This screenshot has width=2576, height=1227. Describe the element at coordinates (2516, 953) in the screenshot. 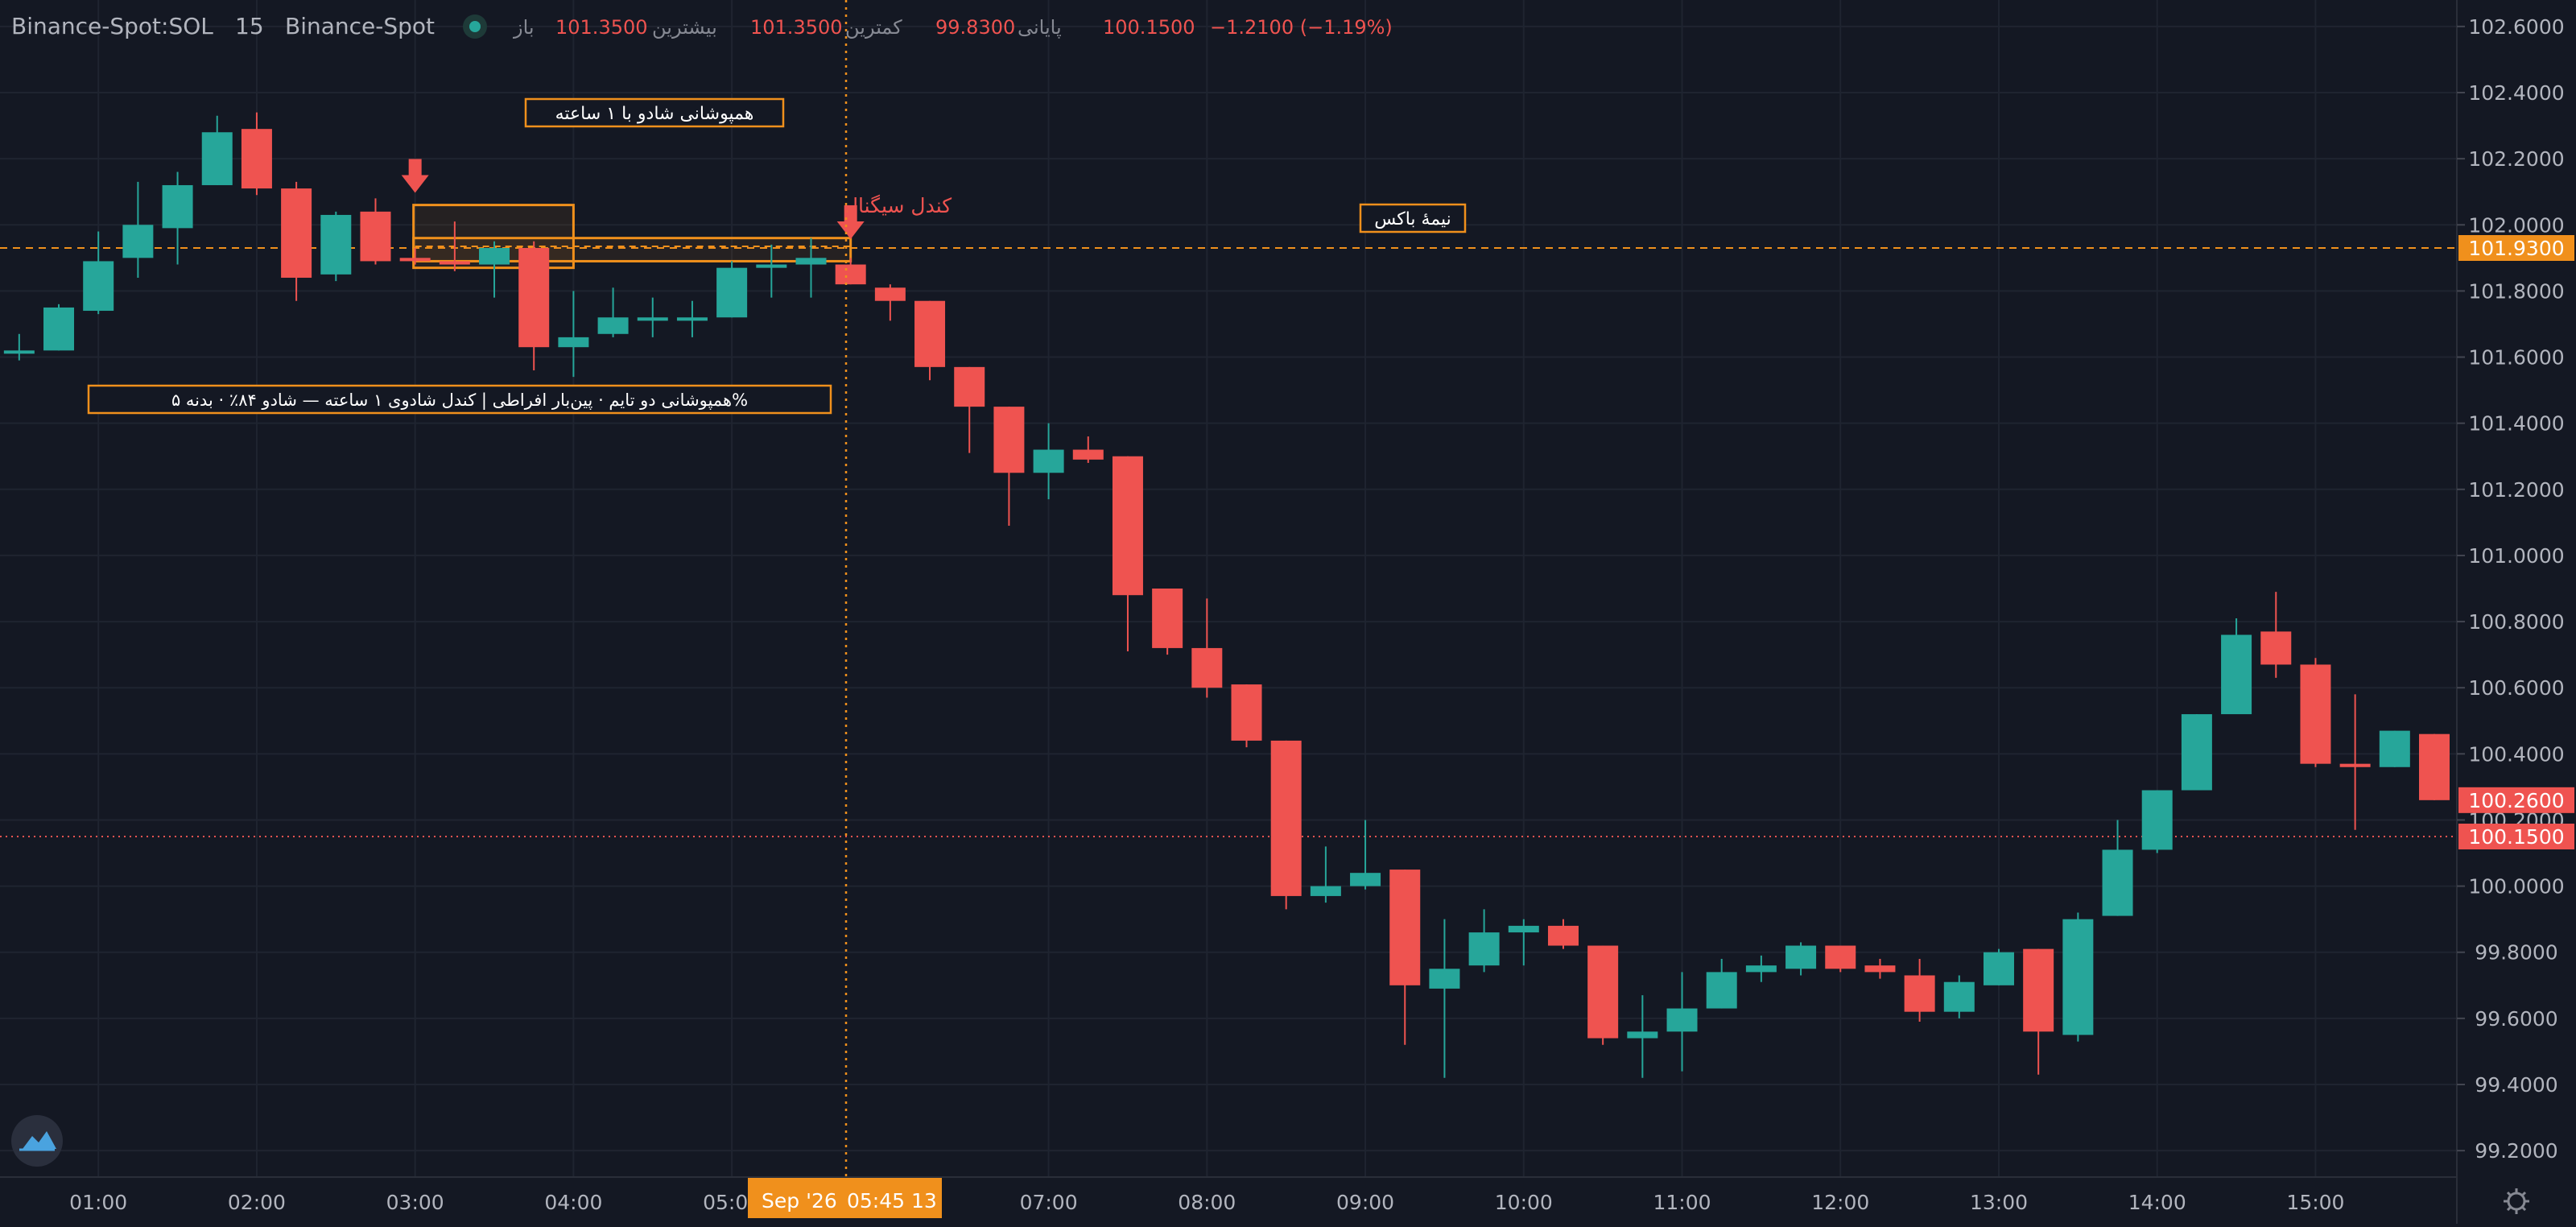

I see `price-tick-label: 99.8000` at that location.